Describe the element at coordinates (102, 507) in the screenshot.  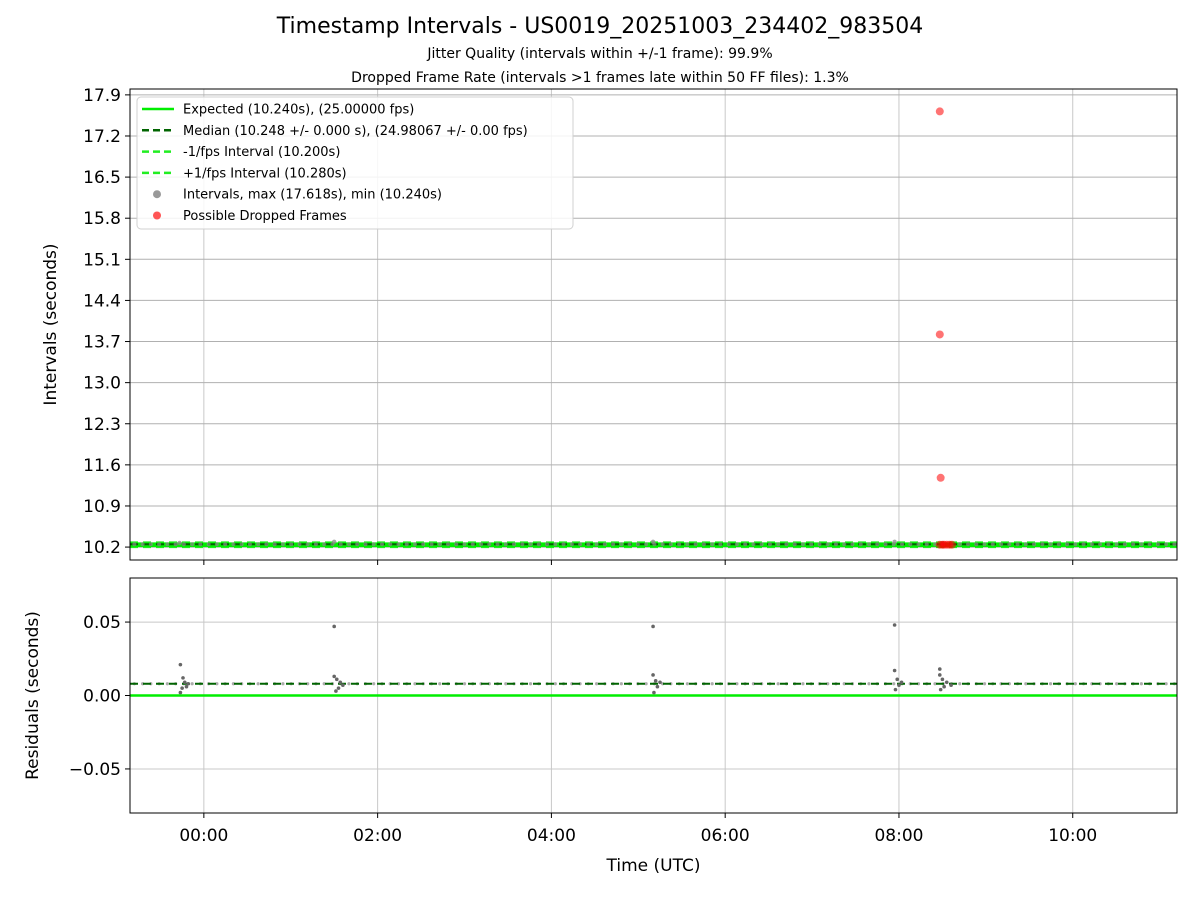
I see `y-tick-label: 10.9` at that location.